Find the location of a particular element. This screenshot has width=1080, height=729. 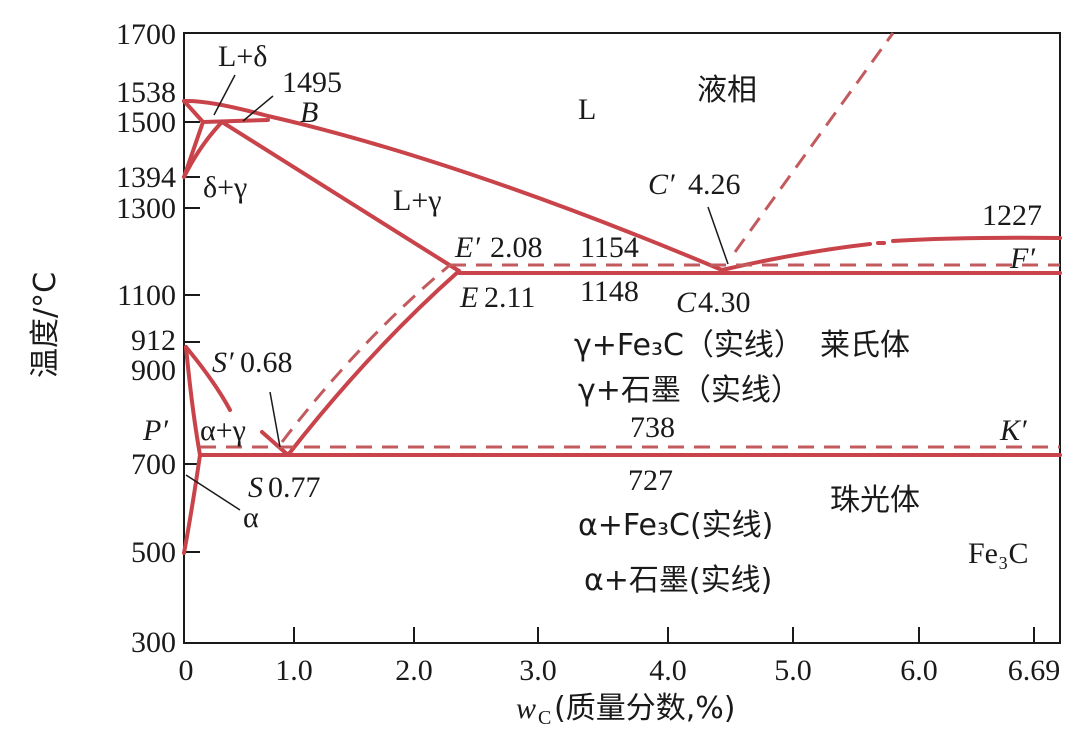

x-tick-5: 5.0 is located at coordinates (793, 670).